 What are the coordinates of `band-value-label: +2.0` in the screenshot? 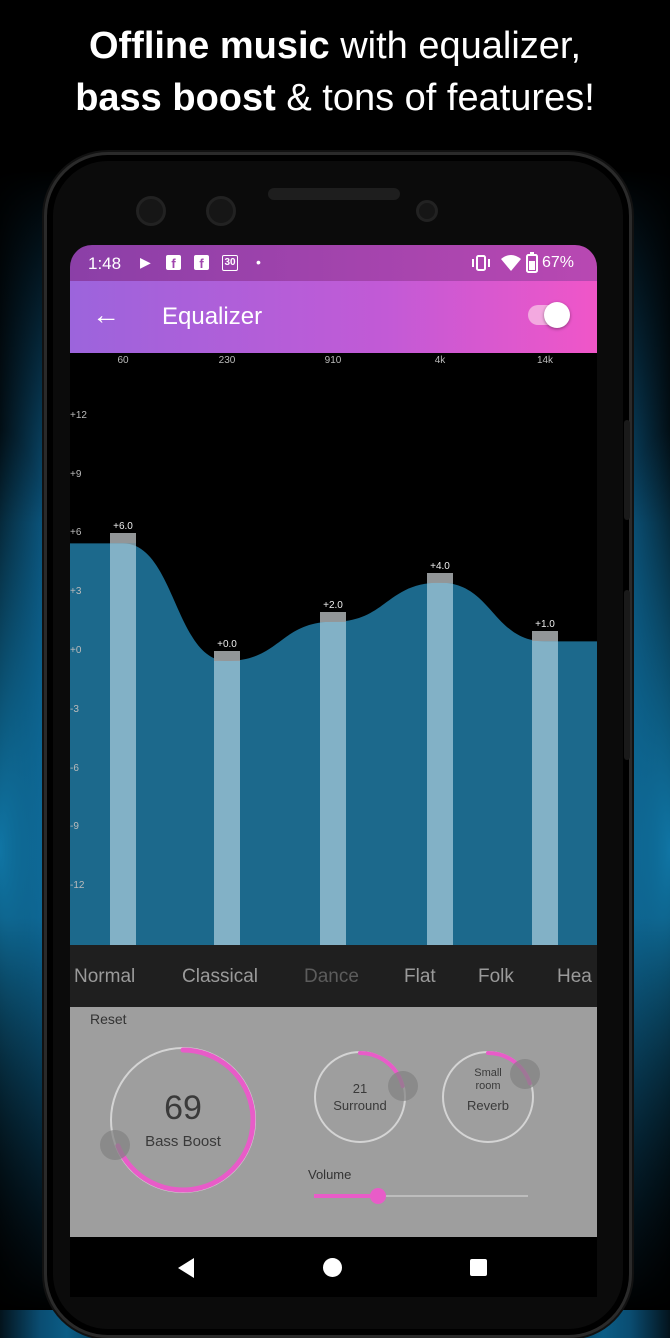 It's located at (333, 605).